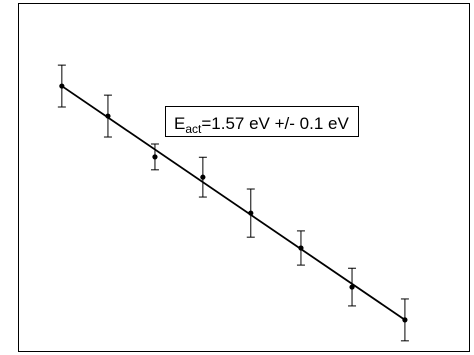 Image resolution: width=474 pixels, height=355 pixels. What do you see at coordinates (179, 123) in the screenshot?
I see `annotation-main: E` at bounding box center [179, 123].